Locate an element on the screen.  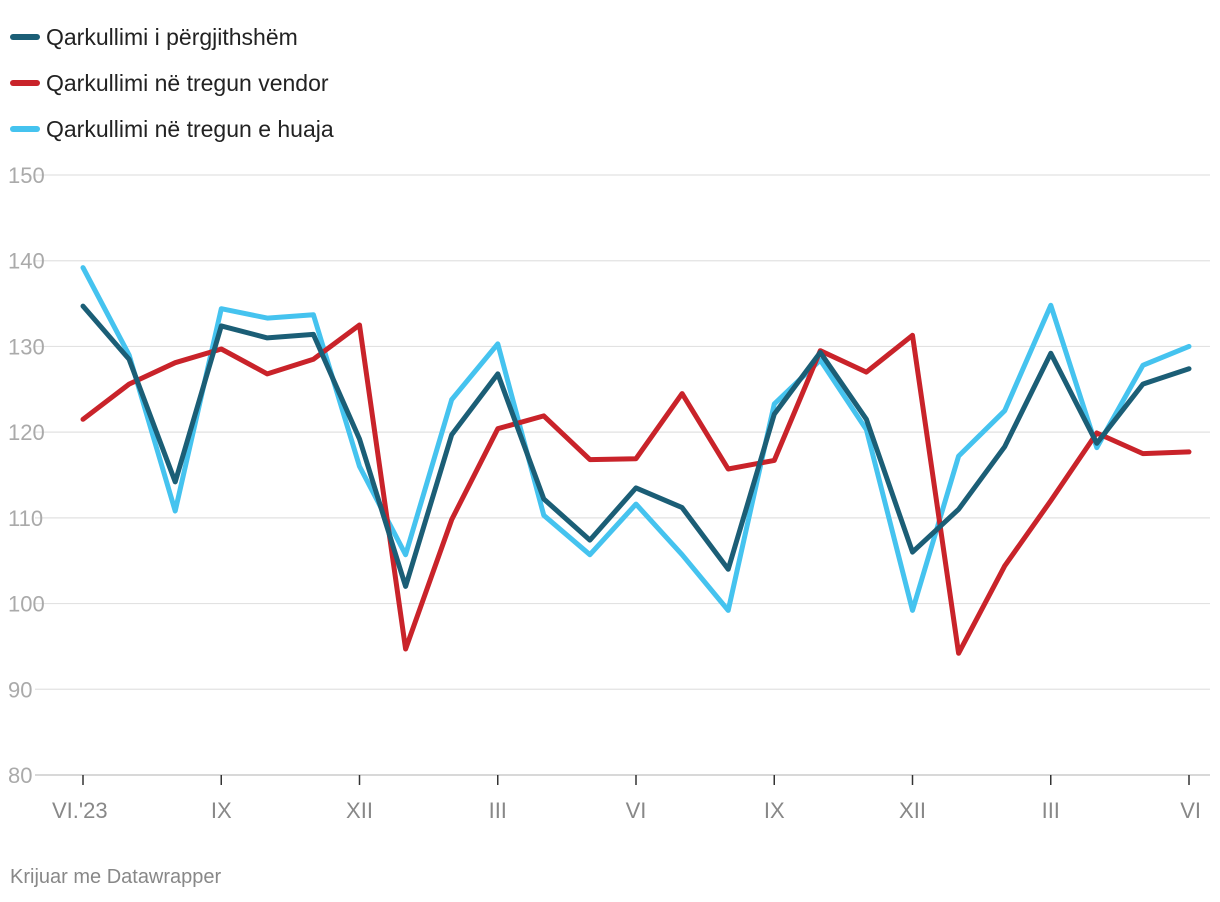
legend-label-total: Qarkullimi i përgjithshëm is located at coordinates (172, 36).